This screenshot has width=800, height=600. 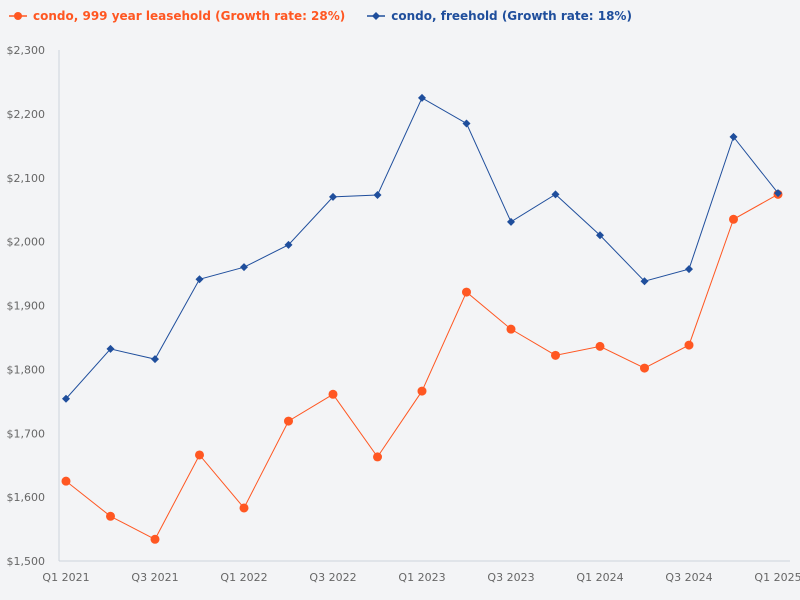 What do you see at coordinates (26, 369) in the screenshot?
I see `y-tick-label: $1,800` at bounding box center [26, 369].